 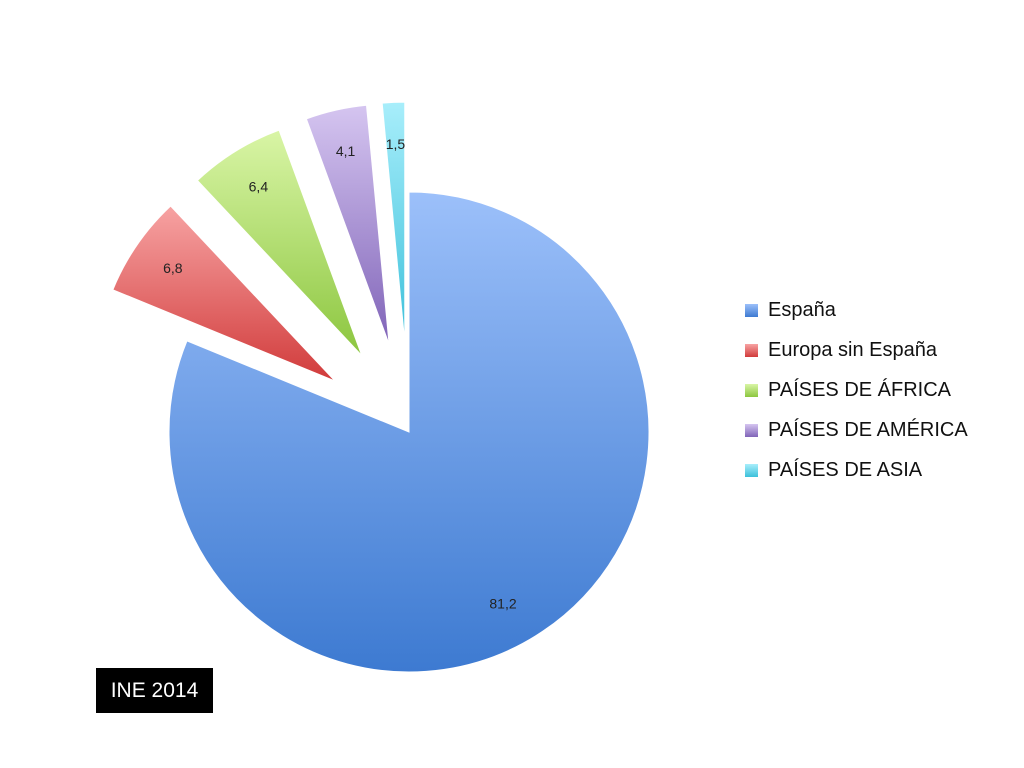 What do you see at coordinates (154, 690) in the screenshot?
I see `source-badge: INE 2014` at bounding box center [154, 690].